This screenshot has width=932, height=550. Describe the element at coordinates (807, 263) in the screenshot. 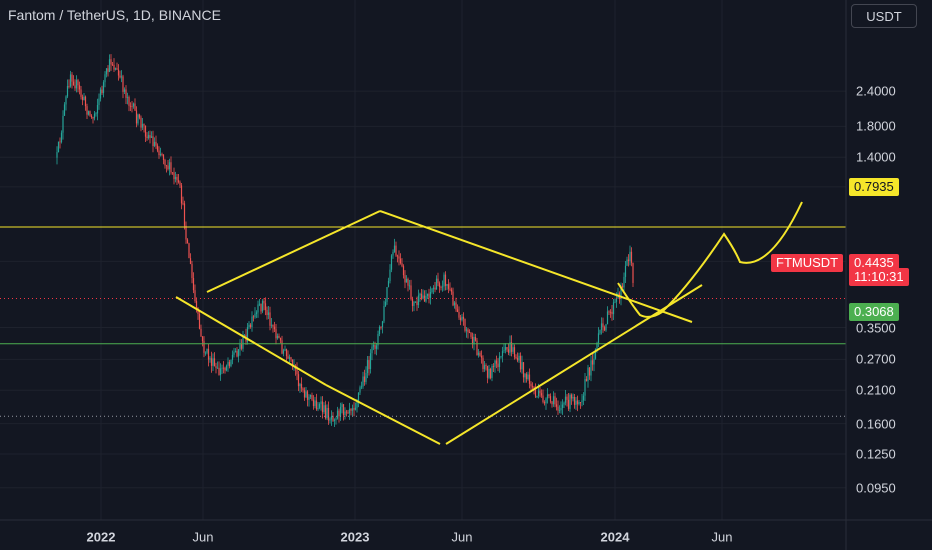

I see `symbol-tag: FTMUSDT` at that location.